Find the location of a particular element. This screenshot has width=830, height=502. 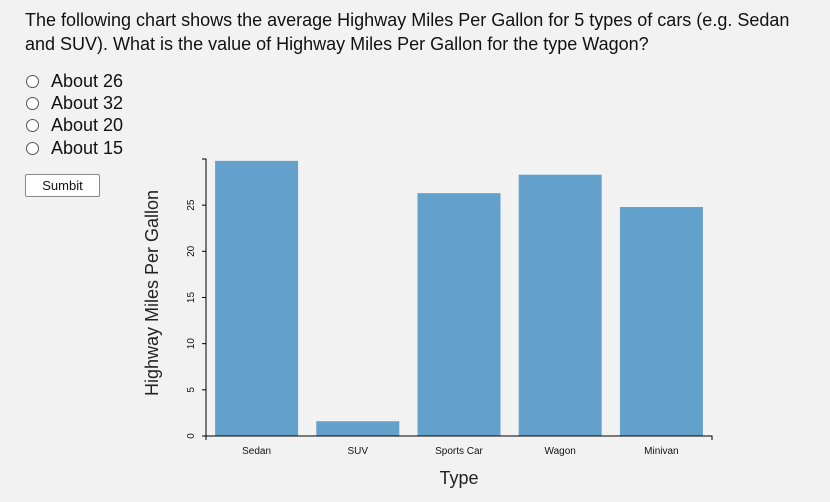

bar-sports-car is located at coordinates (459, 314).